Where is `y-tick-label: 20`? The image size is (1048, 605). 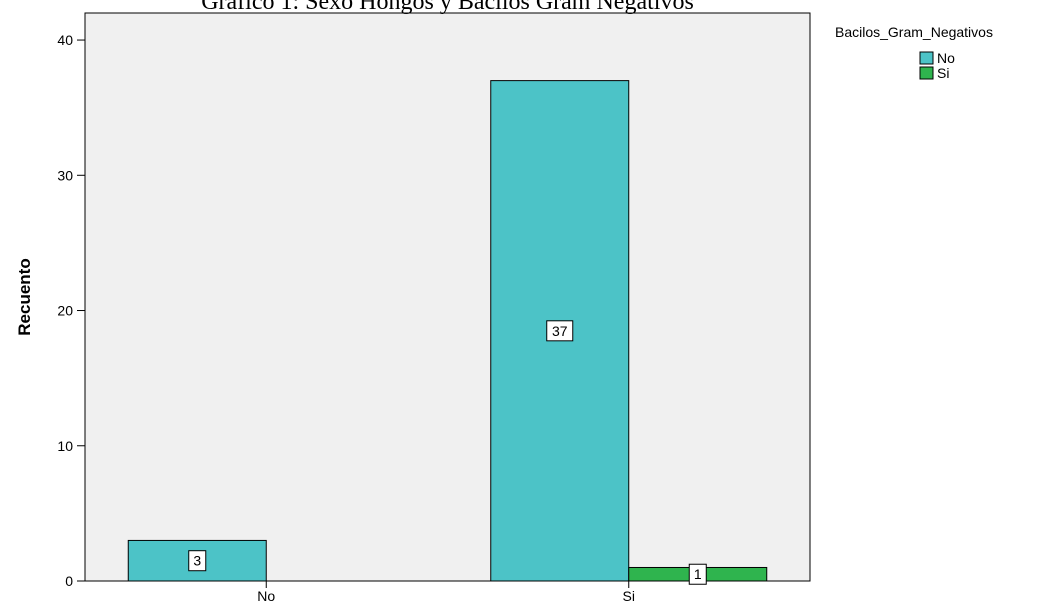
y-tick-label: 20 is located at coordinates (65, 311).